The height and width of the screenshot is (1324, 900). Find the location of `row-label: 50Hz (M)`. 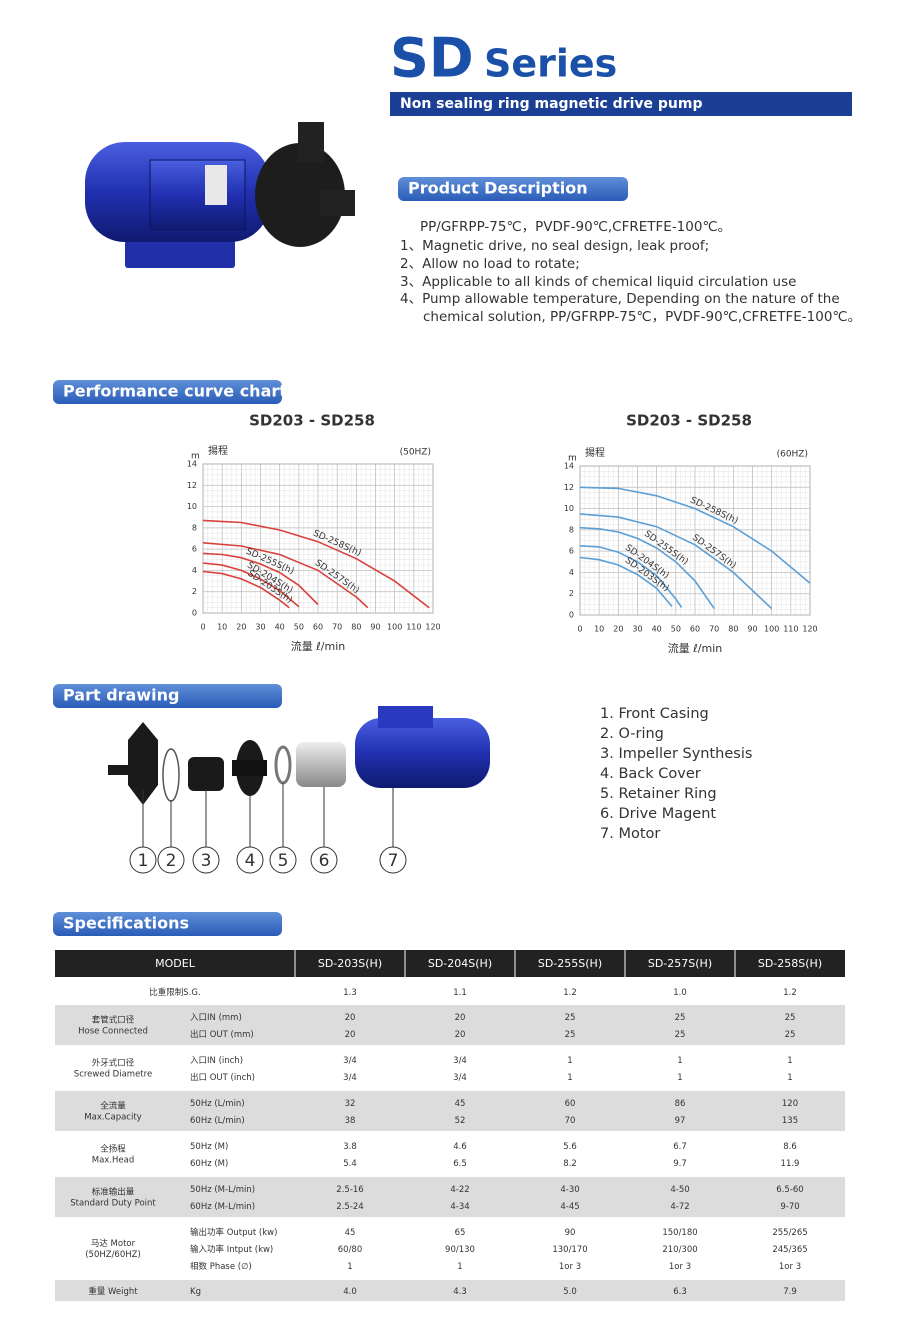

row-label: 50Hz (M) is located at coordinates (209, 1147).